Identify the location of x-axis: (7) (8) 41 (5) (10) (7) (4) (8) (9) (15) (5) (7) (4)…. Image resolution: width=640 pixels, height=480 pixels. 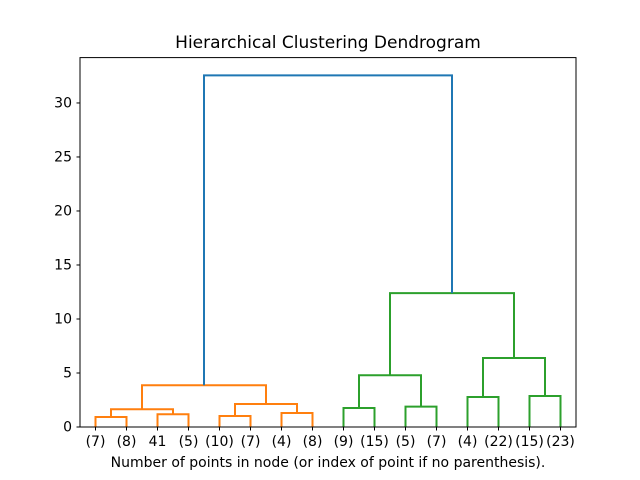
(330, 438).